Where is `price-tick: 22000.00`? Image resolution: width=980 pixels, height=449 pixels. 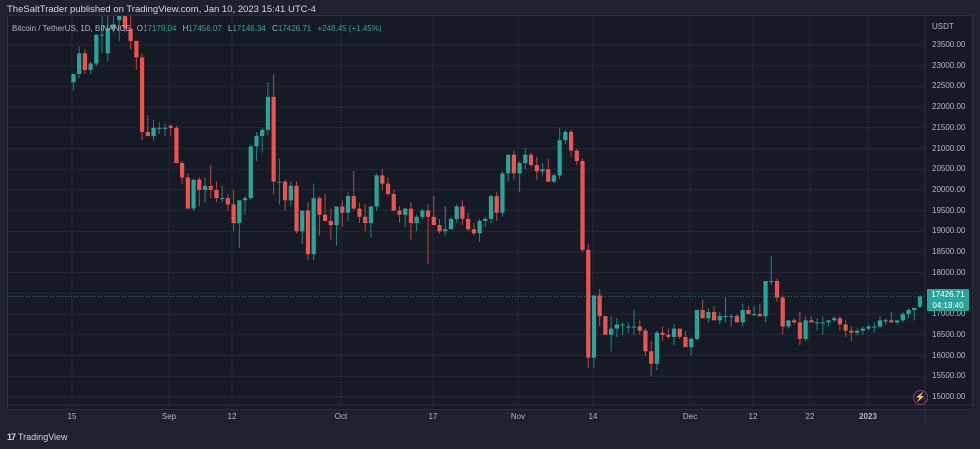
price-tick: 22000.00 is located at coordinates (949, 107).